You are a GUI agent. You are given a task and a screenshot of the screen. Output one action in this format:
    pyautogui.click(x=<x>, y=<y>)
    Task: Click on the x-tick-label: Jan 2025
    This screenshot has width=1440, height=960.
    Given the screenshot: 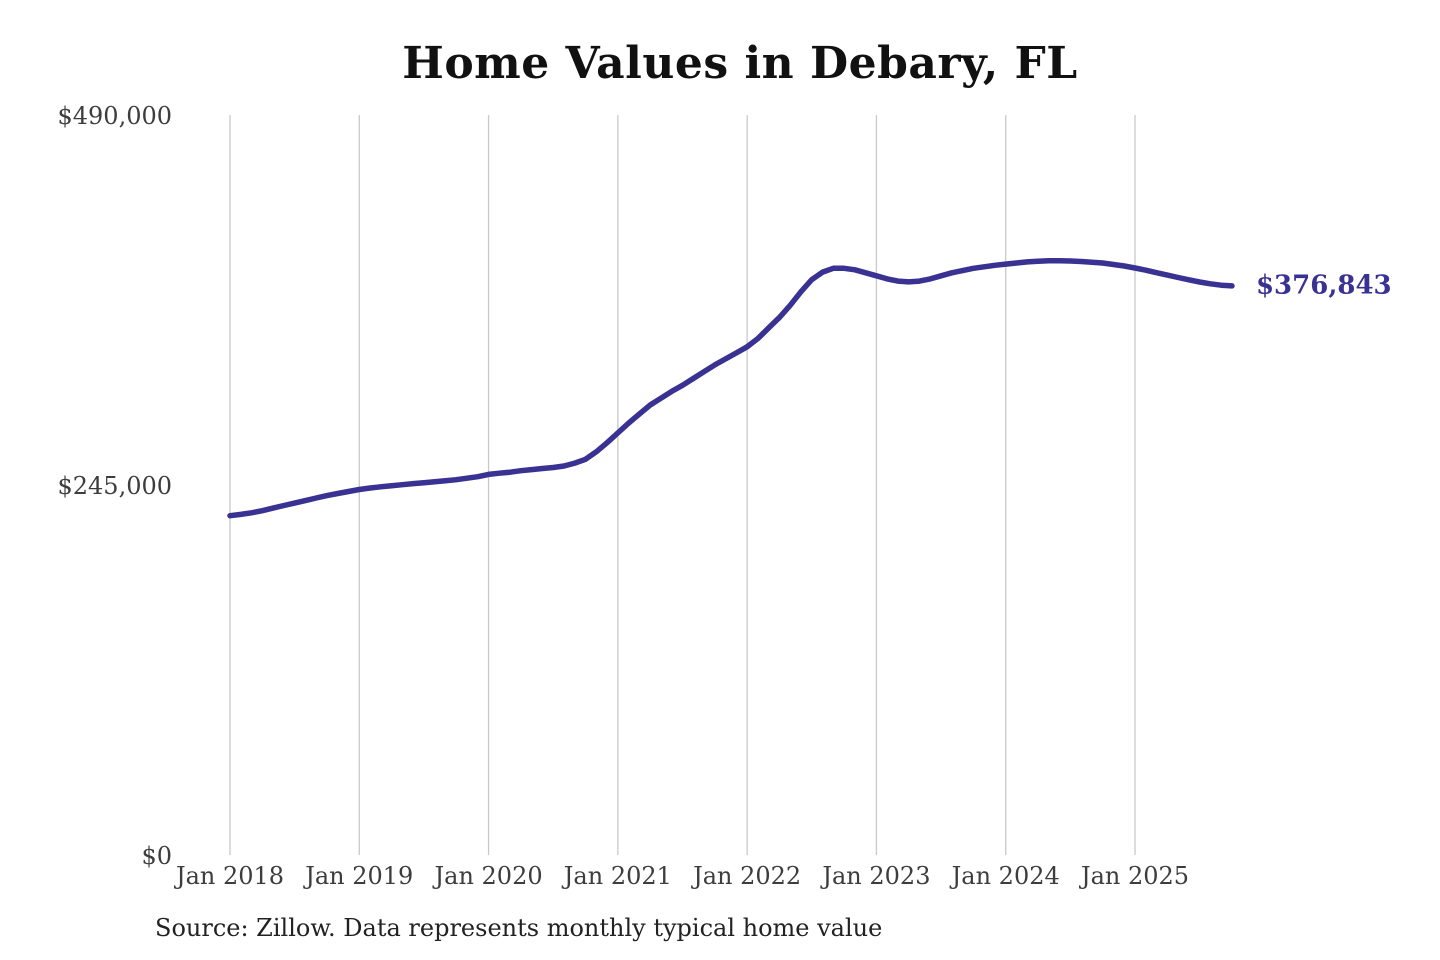 What is the action you would take?
    pyautogui.click(x=1133, y=876)
    